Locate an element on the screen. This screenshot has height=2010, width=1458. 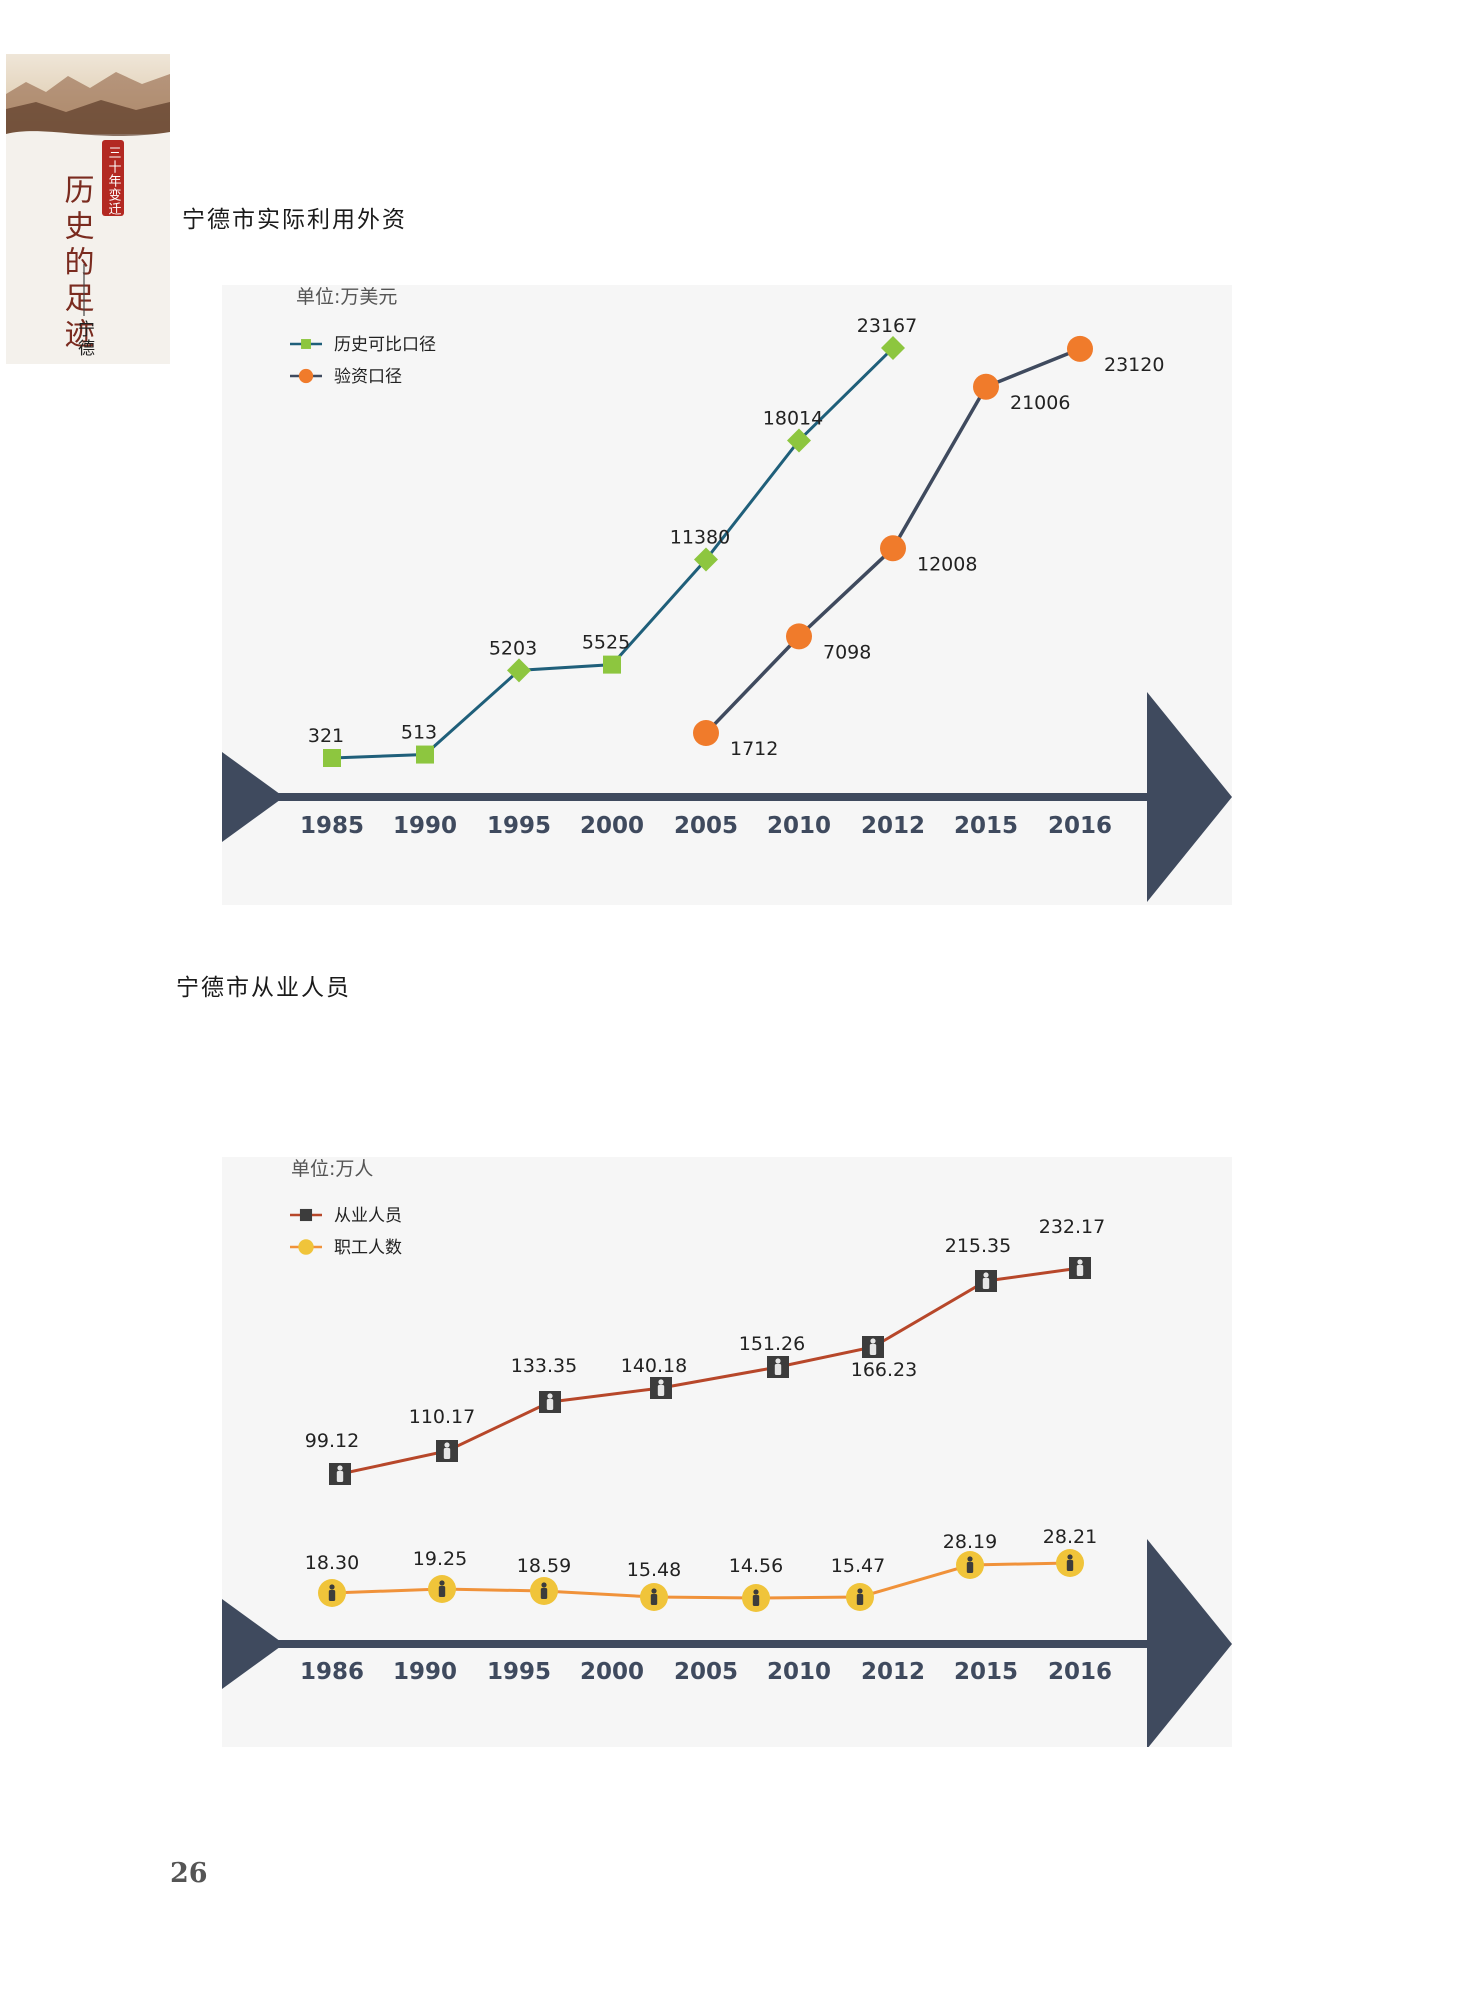
data-label-employees: 15.47 is located at coordinates (858, 1566).